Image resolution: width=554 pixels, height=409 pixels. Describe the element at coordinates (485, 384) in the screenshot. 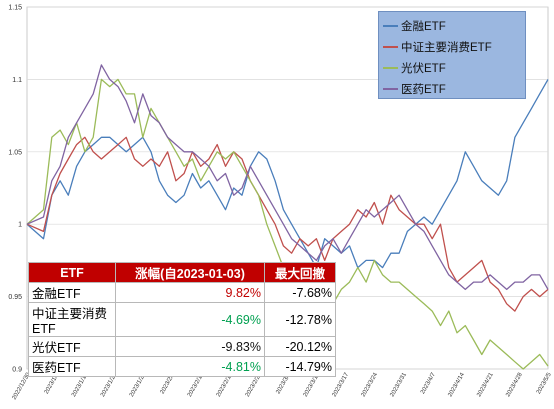

I see `x-tick-label: 2023/4/21` at that location.